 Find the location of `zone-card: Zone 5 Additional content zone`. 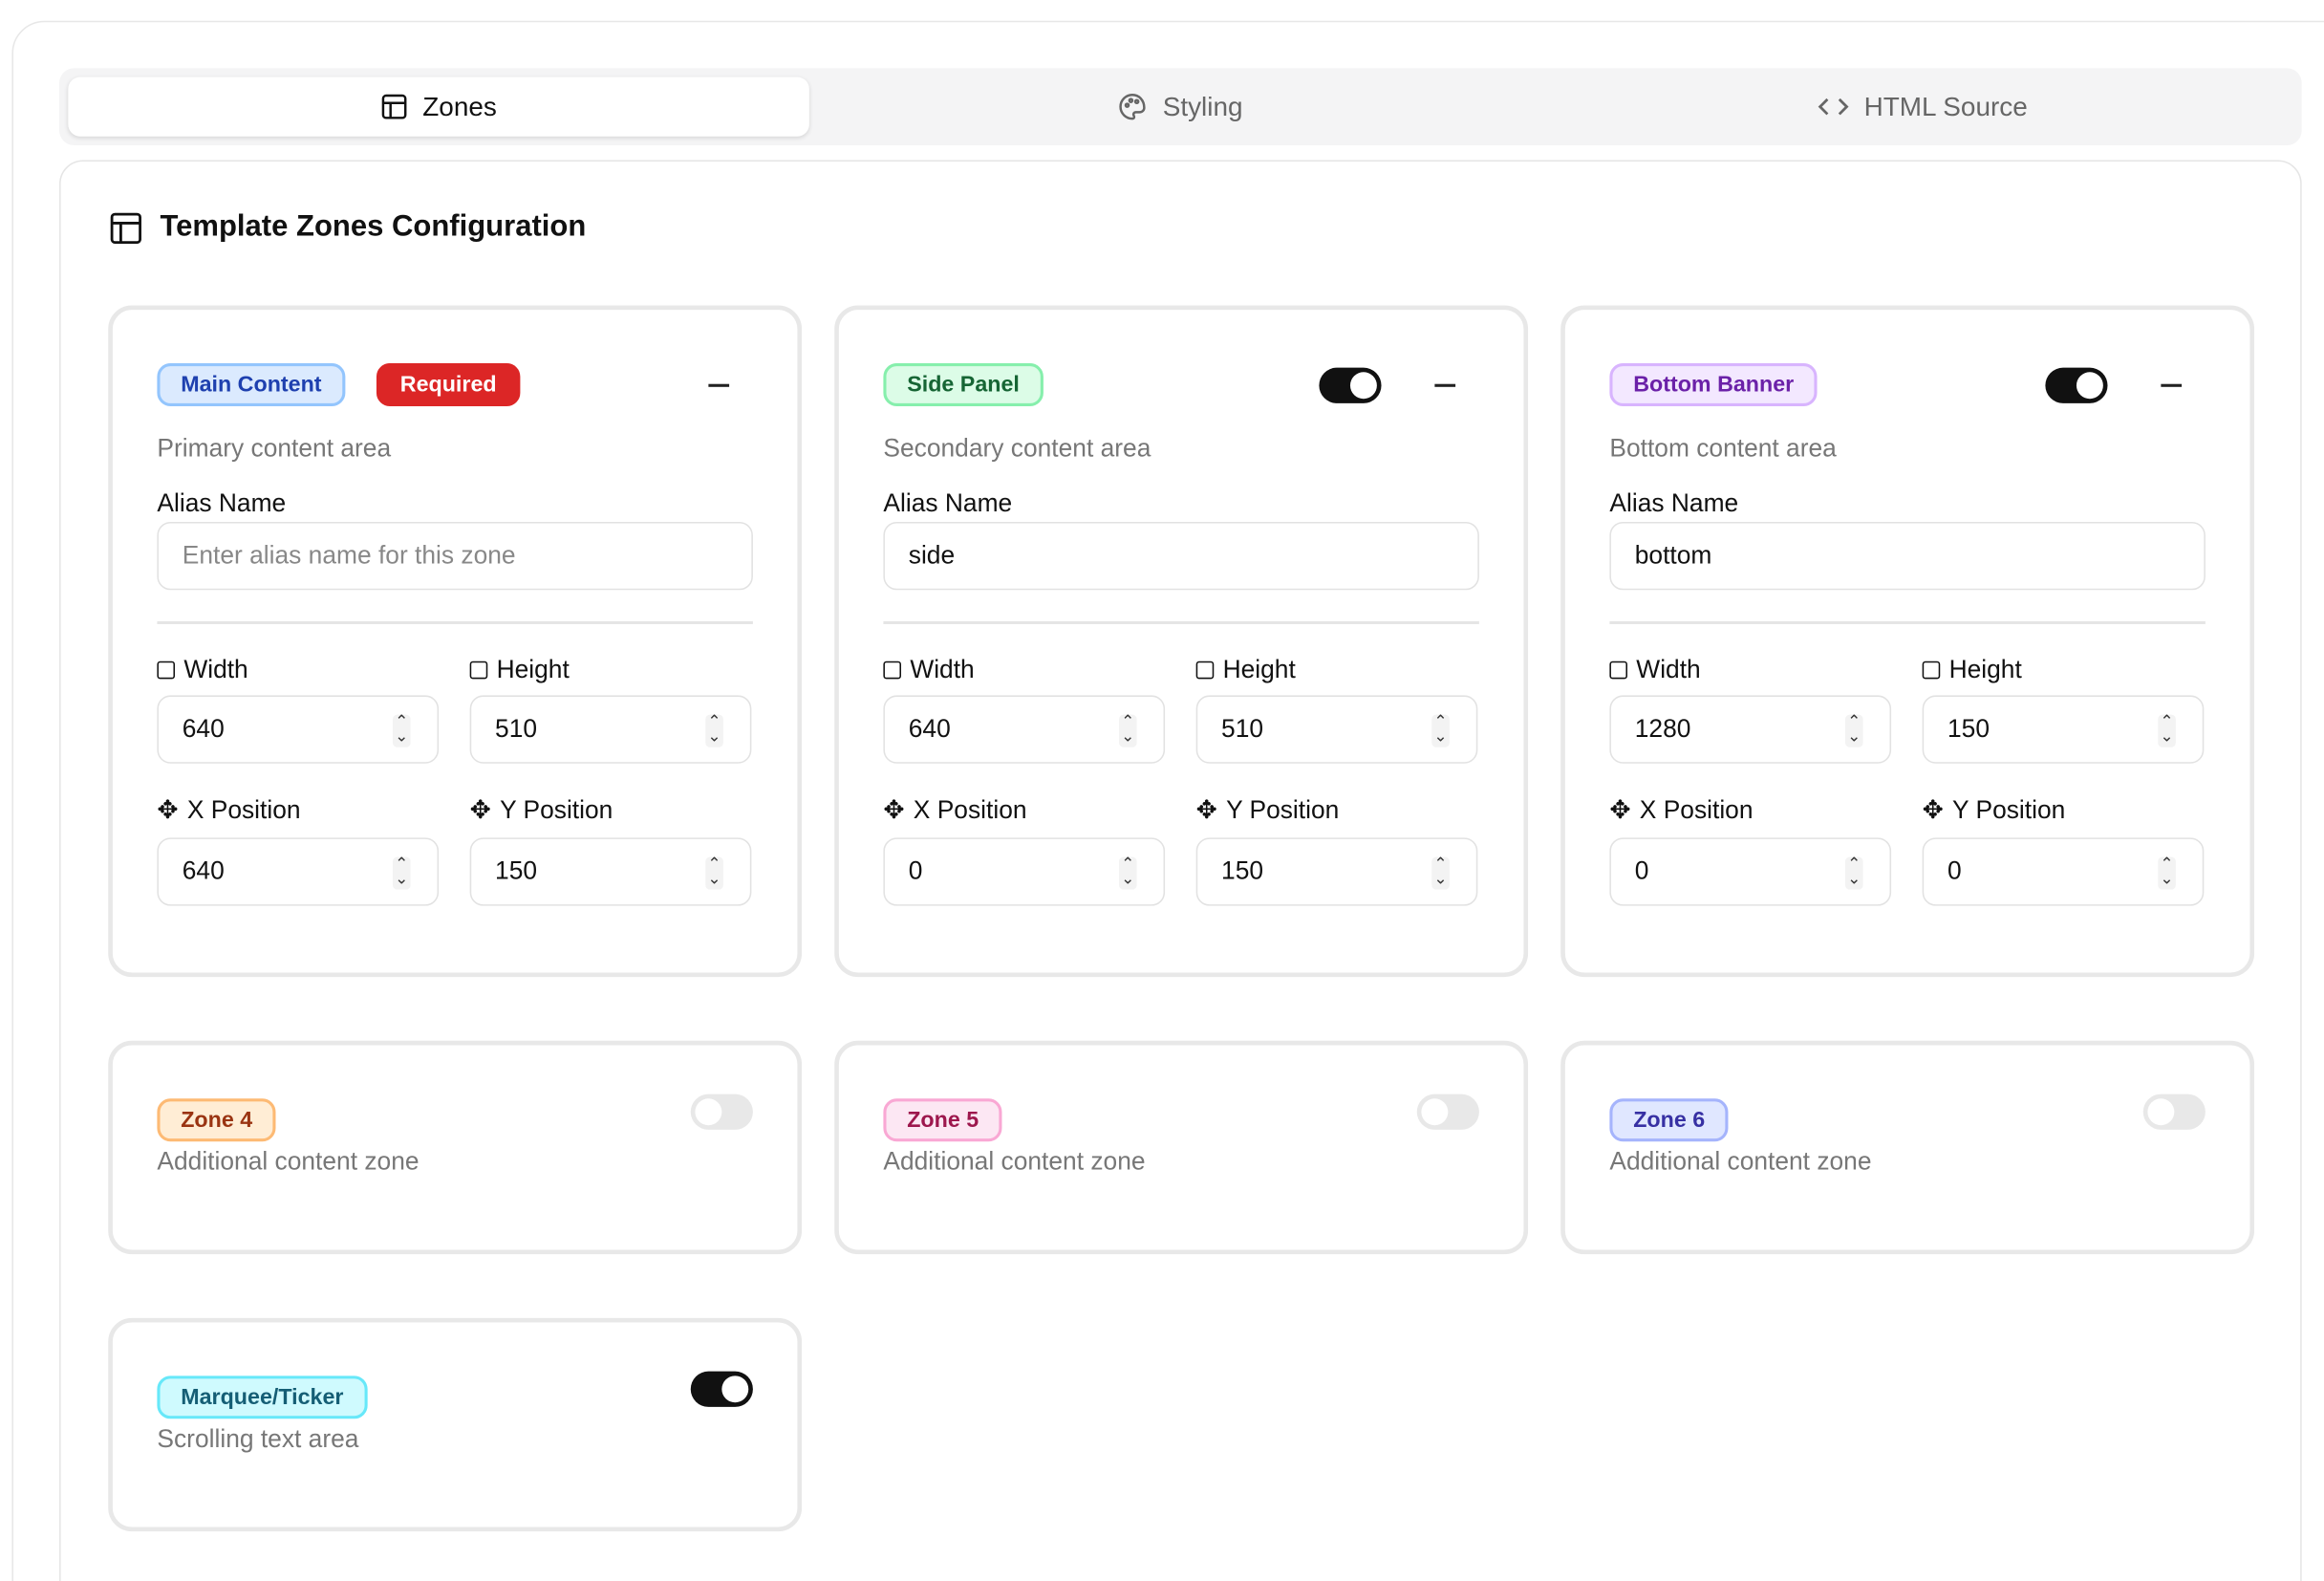

zone-card: Zone 5 Additional content zone is located at coordinates (1181, 1147).